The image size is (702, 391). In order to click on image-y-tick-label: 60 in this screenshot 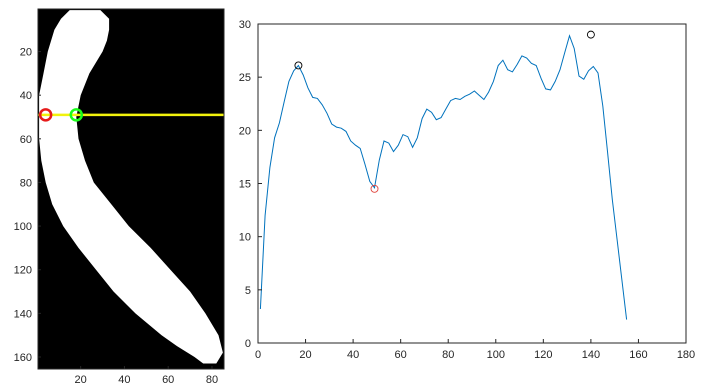, I will do `click(26, 140)`.